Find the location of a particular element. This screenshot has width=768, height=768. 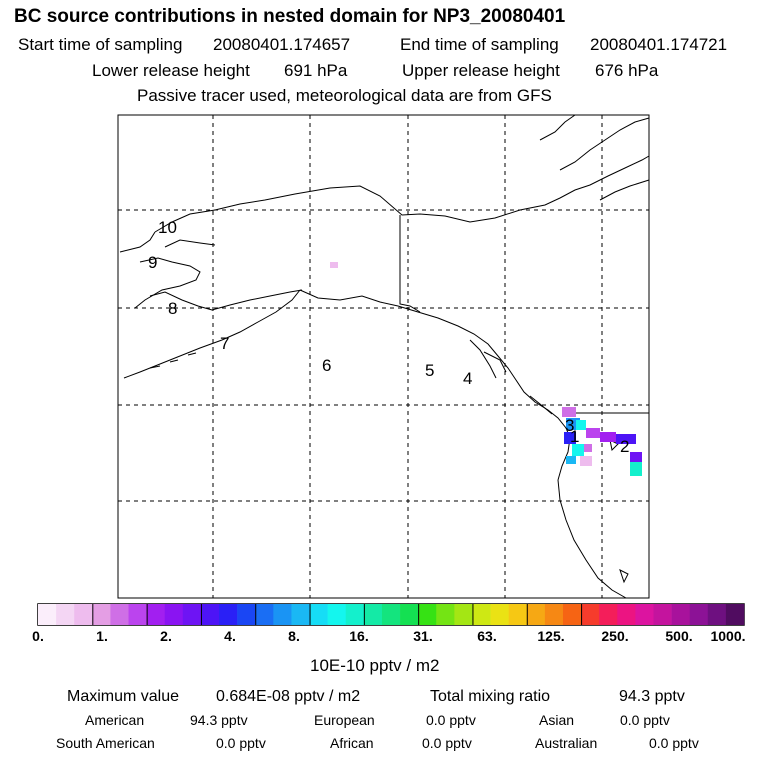

map-label-7: 7 is located at coordinates (225, 343).